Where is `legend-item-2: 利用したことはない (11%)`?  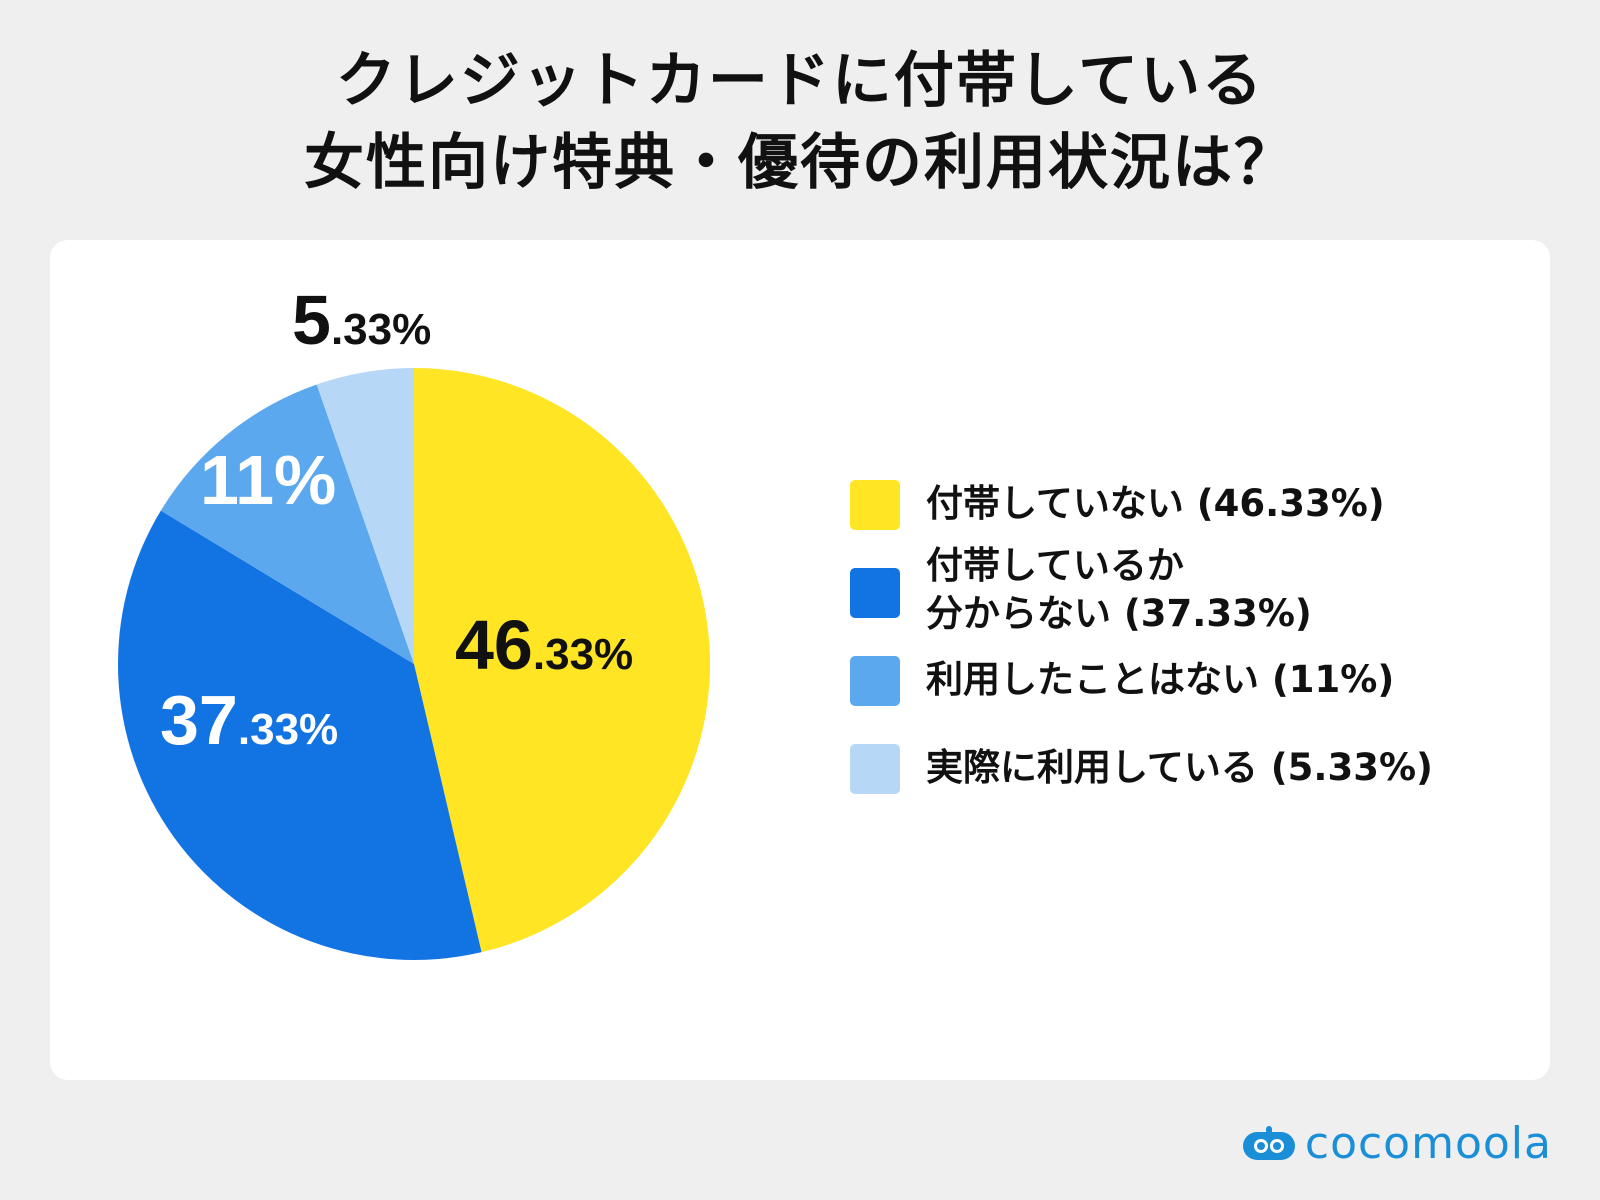 legend-item-2: 利用したことはない (11%) is located at coordinates (1122, 681).